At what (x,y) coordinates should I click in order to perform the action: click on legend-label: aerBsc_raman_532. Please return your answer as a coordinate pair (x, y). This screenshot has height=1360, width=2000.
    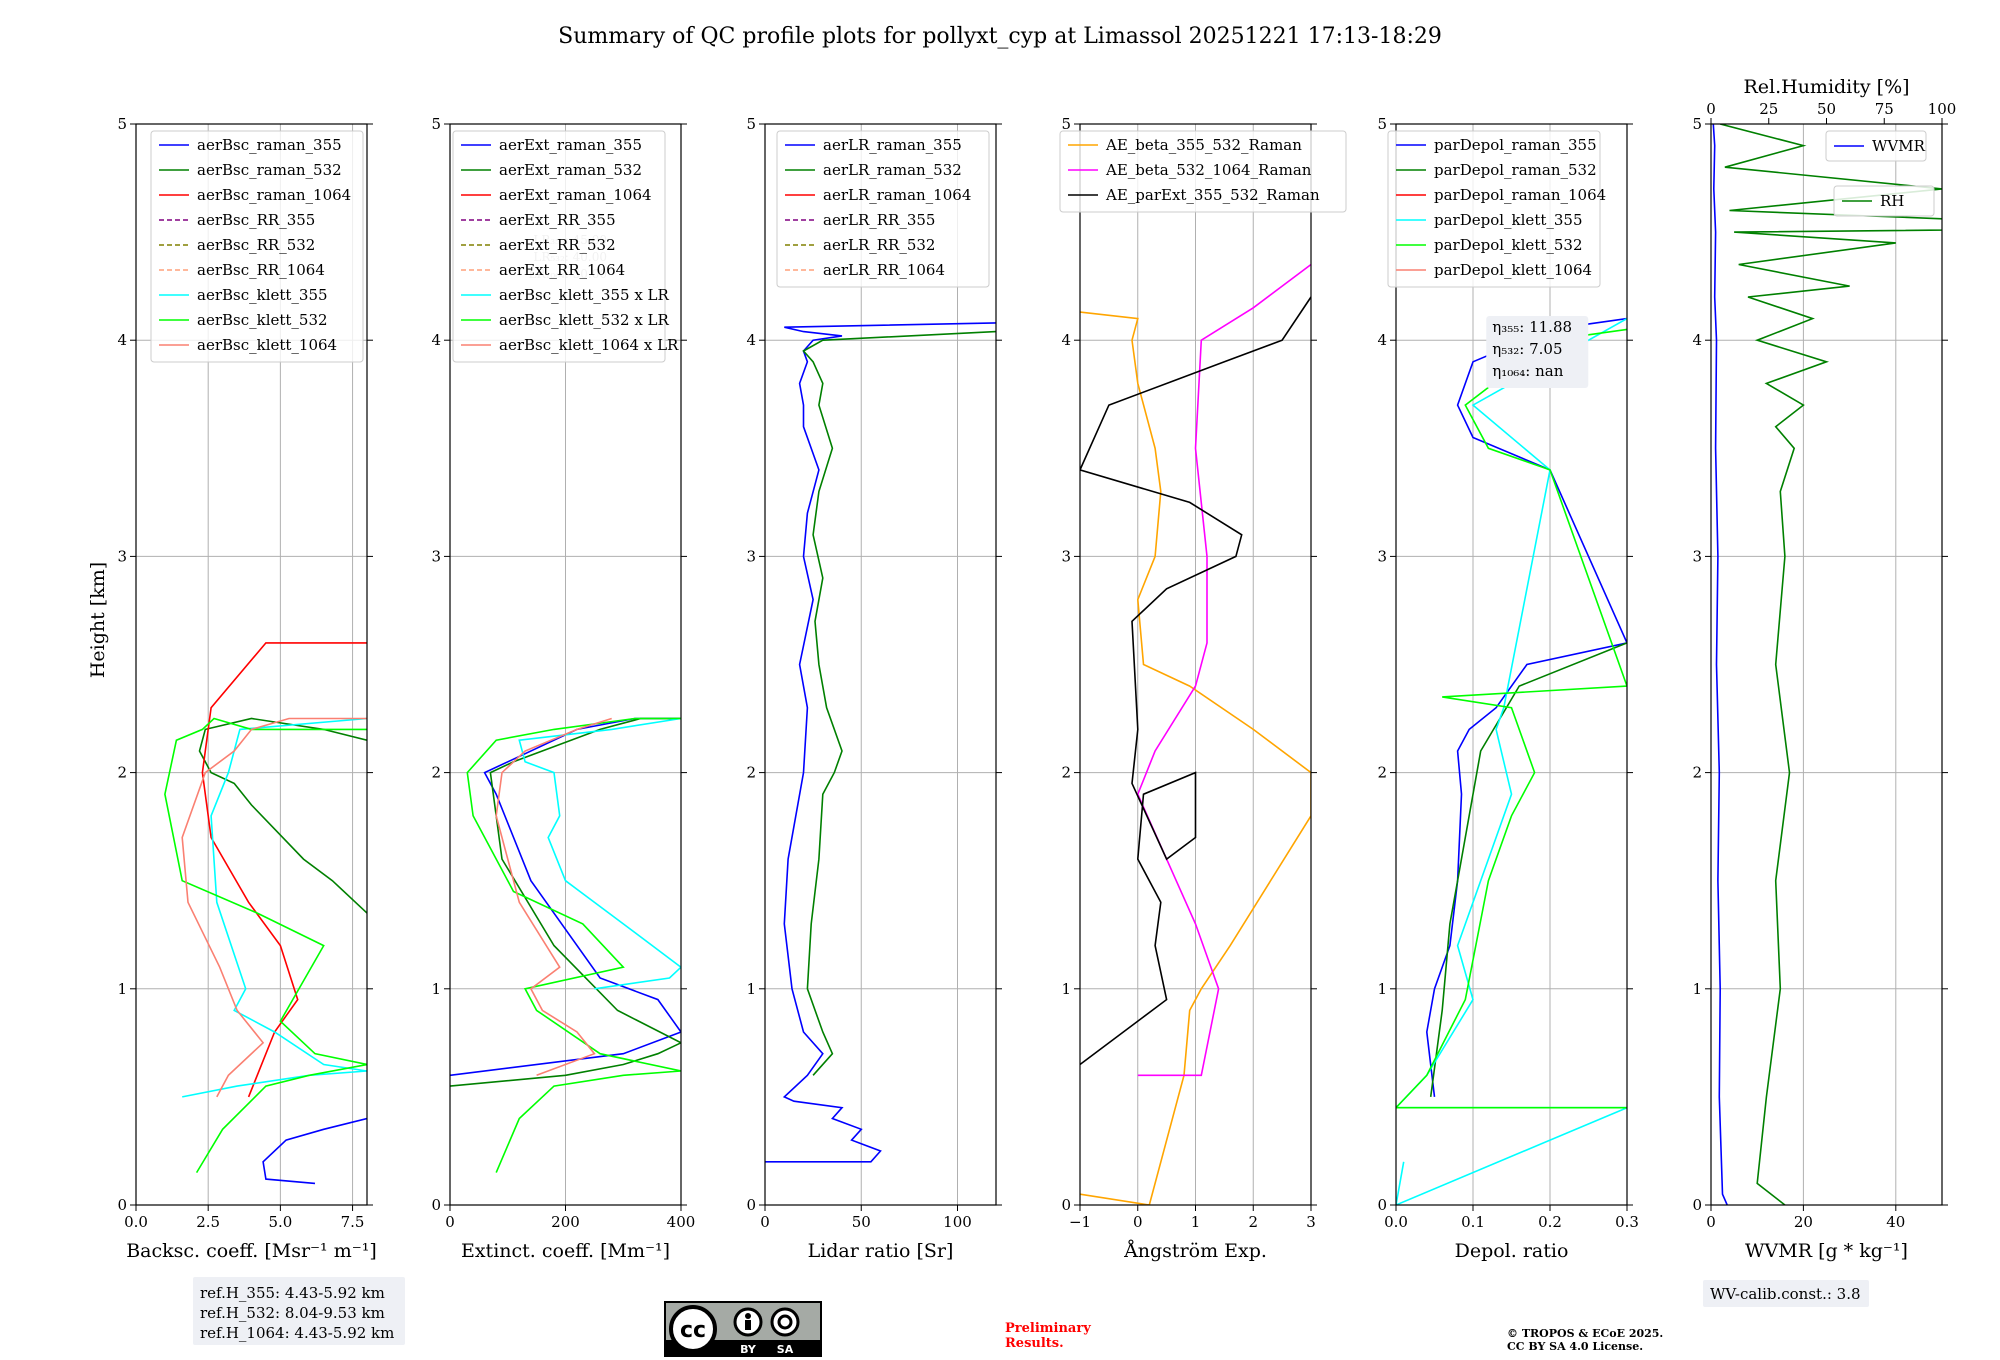
    Looking at the image, I should click on (269, 170).